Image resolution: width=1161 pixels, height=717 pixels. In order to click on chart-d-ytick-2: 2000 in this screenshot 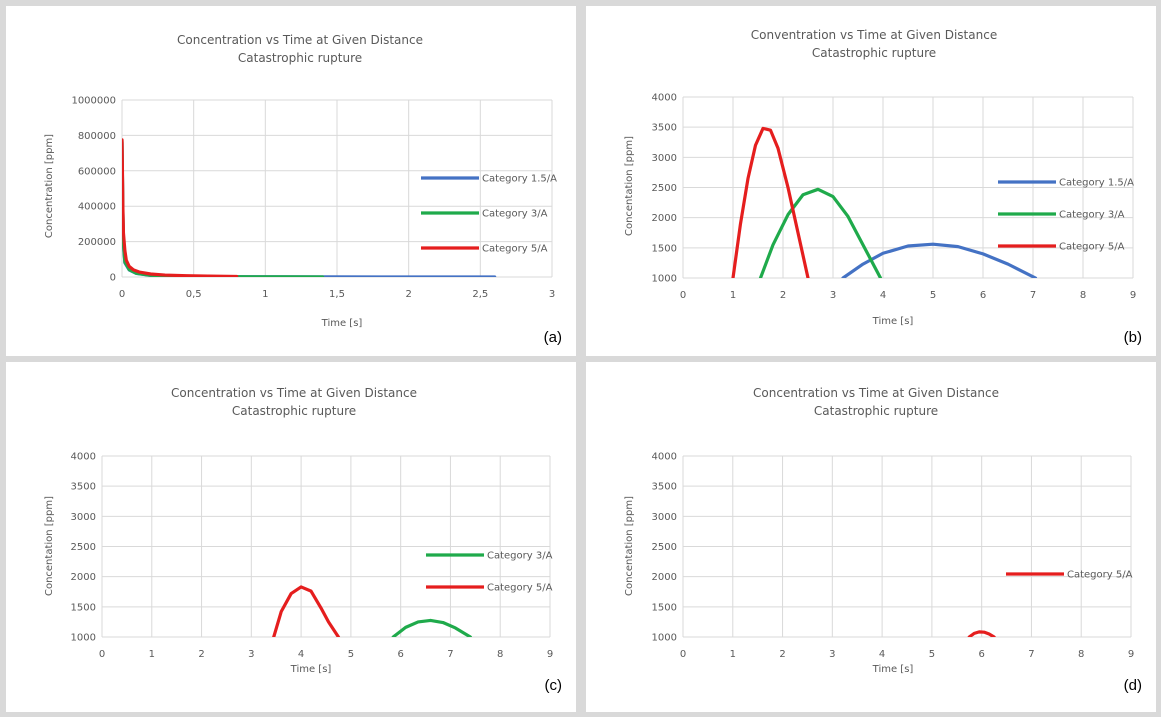, I will do `click(664, 577)`.